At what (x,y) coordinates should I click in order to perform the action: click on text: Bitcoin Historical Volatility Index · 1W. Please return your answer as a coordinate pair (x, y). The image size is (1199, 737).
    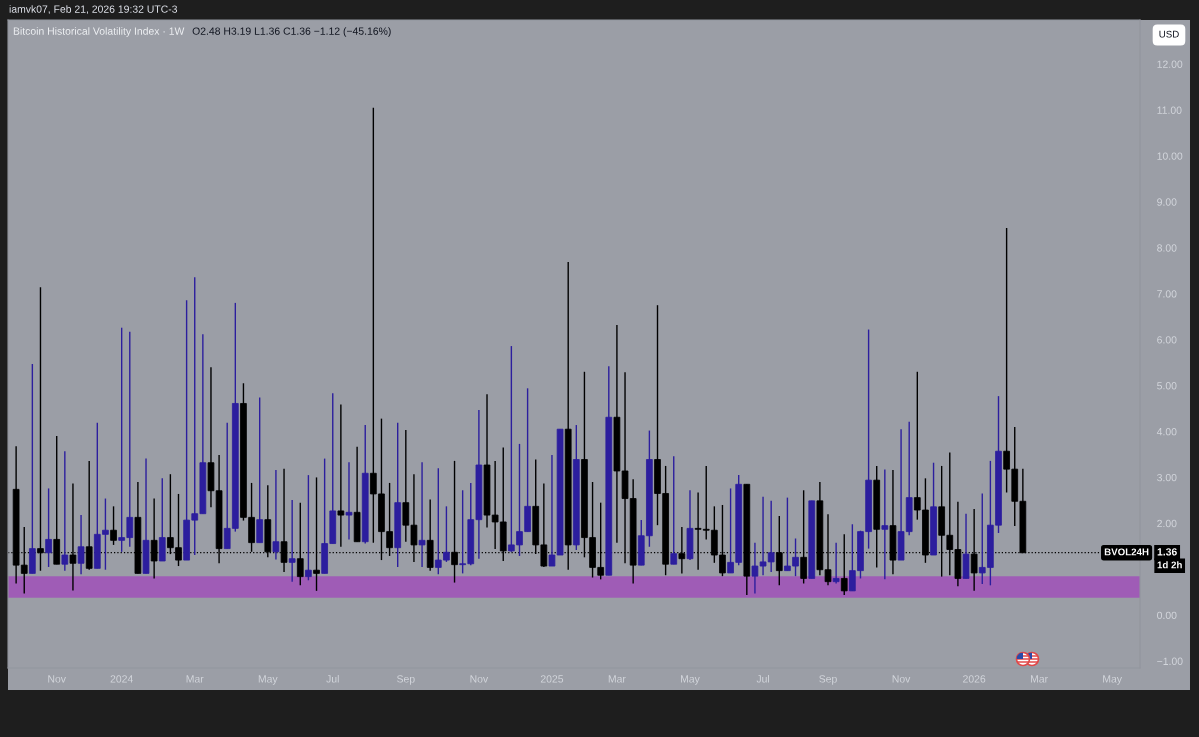
    Looking at the image, I should click on (99, 32).